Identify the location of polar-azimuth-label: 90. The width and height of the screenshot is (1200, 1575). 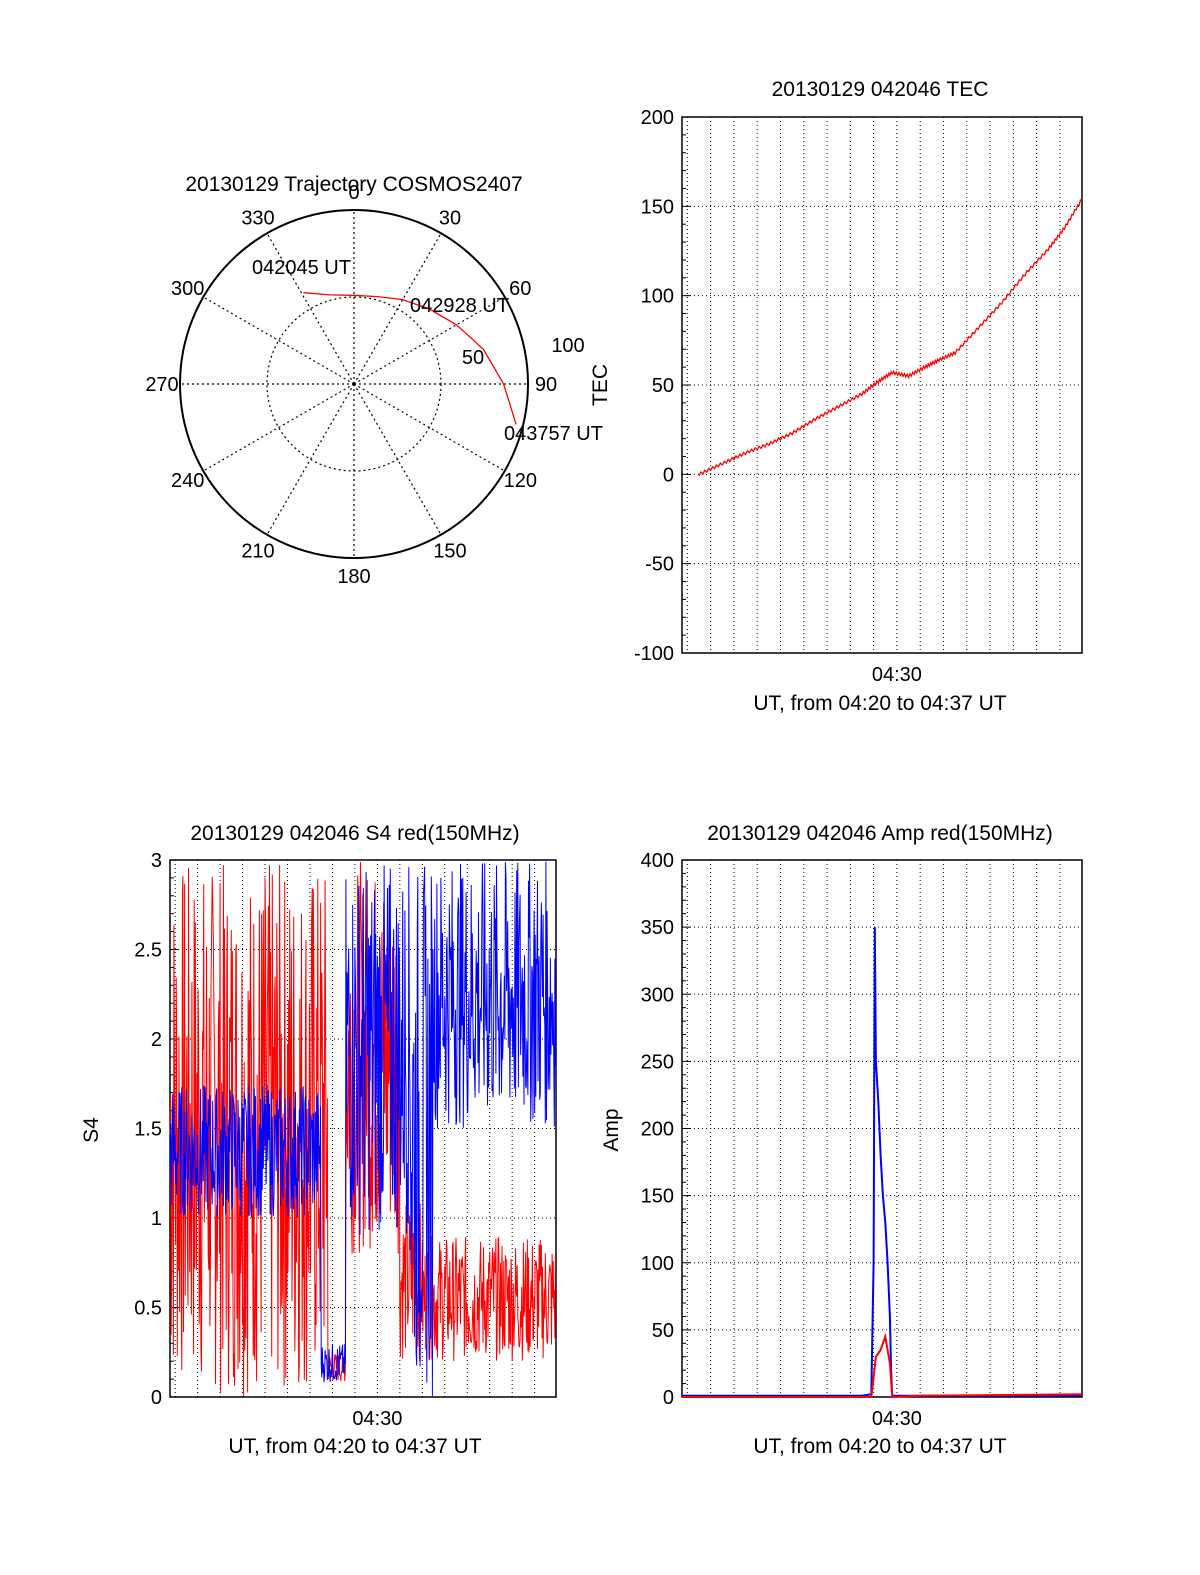
(546, 385).